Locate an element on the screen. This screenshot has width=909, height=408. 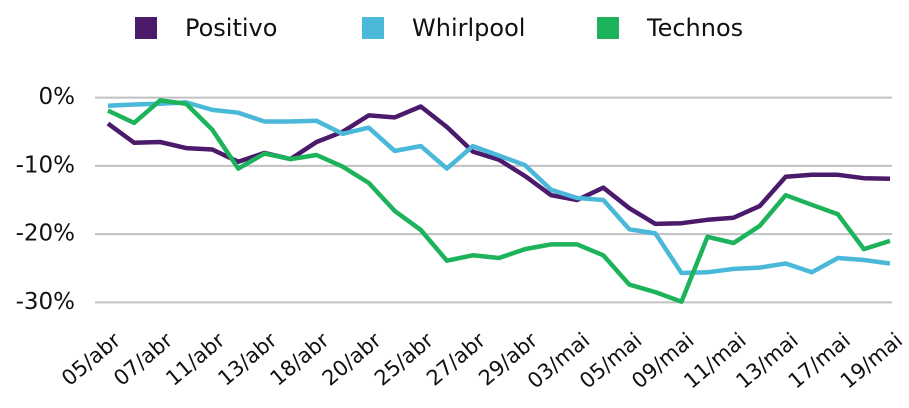
x-tick-label: 05/abr is located at coordinates (91, 359).